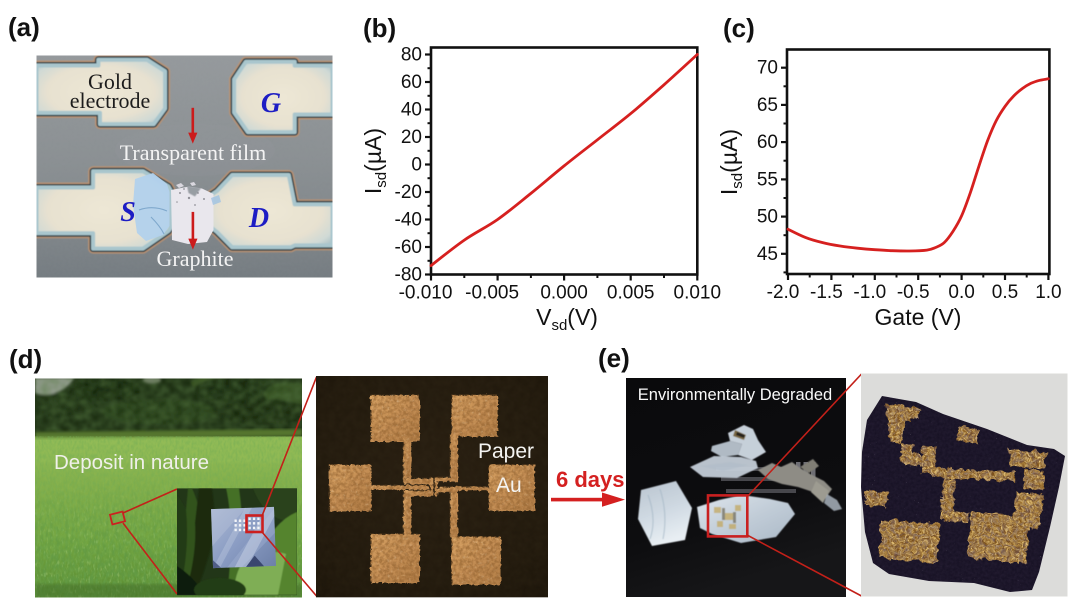 The image size is (1080, 614). I want to click on svg-text: 45, so click(767, 254).